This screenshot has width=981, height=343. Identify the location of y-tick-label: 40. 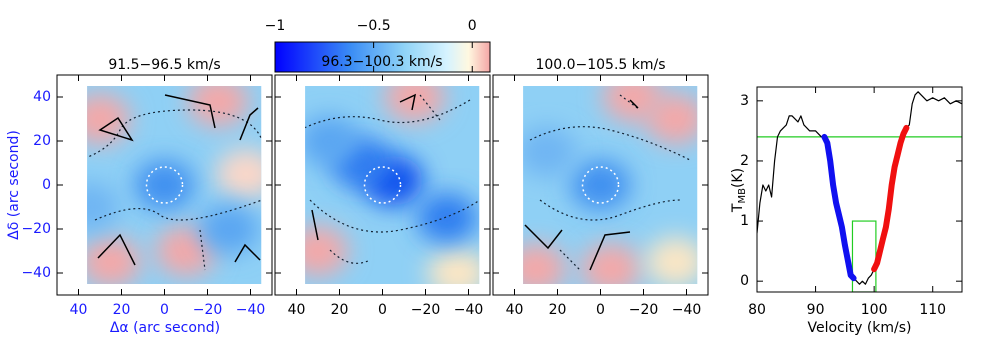
(42, 97).